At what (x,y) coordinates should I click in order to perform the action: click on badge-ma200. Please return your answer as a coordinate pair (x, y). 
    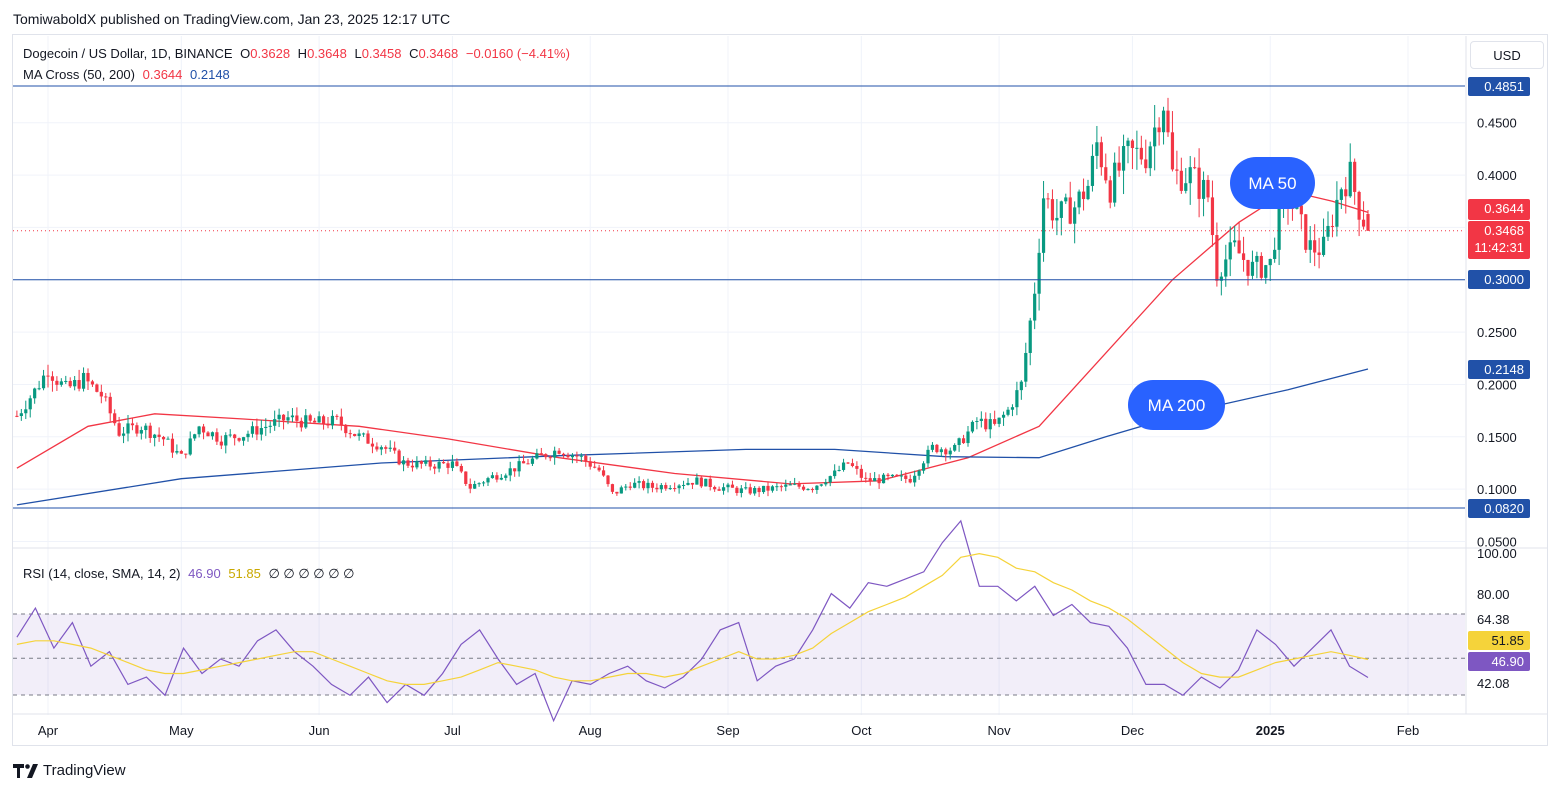
    Looking at the image, I should click on (1499, 369).